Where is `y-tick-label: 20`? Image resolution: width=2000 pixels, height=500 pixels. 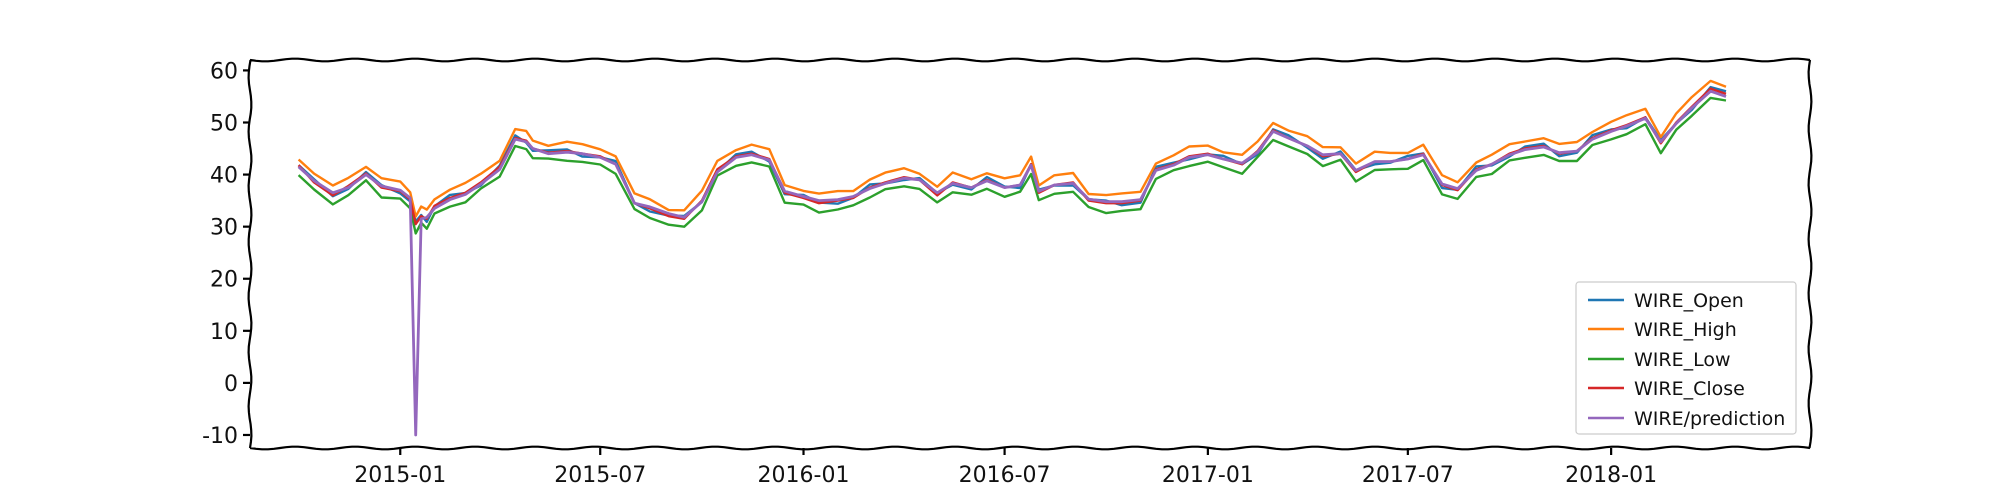 y-tick-label: 20 is located at coordinates (224, 280).